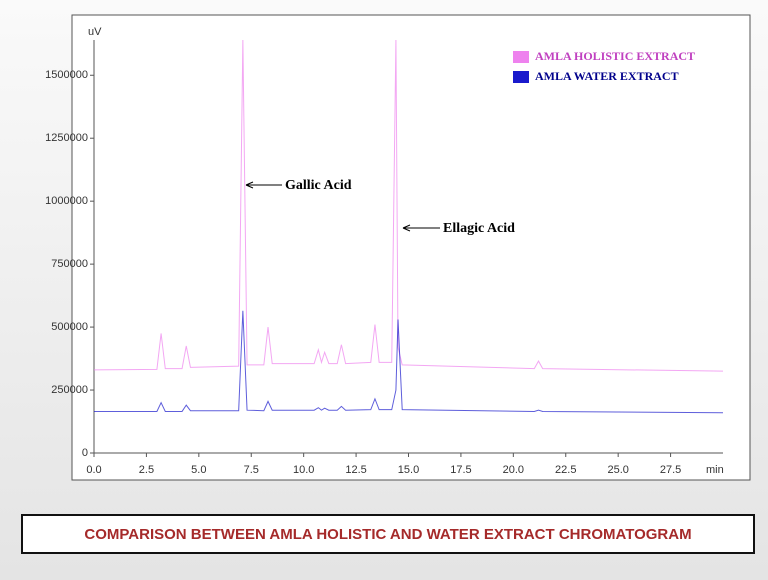  Describe the element at coordinates (69, 264) in the screenshot. I see `y-tick-label: 750000` at that location.